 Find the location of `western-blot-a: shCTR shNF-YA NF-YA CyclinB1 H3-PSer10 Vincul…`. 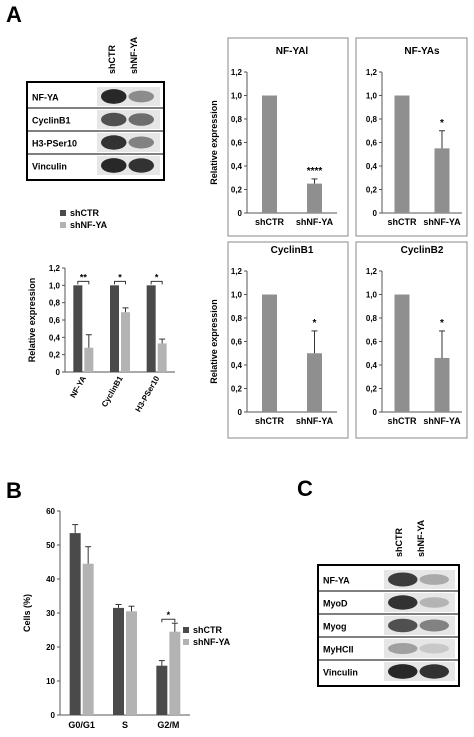

western-blot-a: shCTR shNF-YA NF-YA CyclinB1 H3-PSer10 Vincul… is located at coordinates (95, 108).